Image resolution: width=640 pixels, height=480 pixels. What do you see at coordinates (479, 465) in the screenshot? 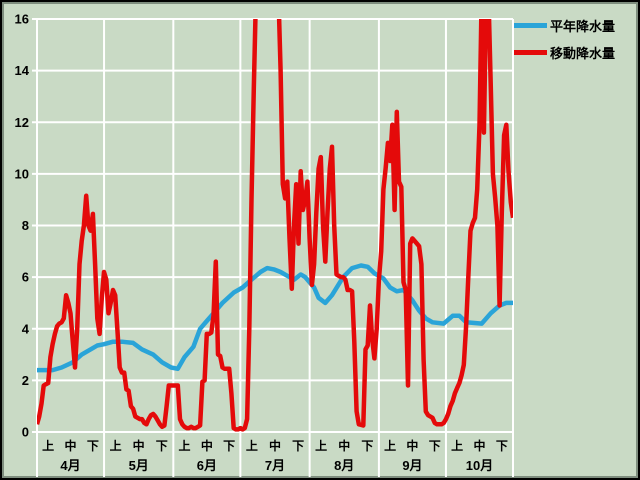
I see `x-month-label: 10月` at bounding box center [479, 465].